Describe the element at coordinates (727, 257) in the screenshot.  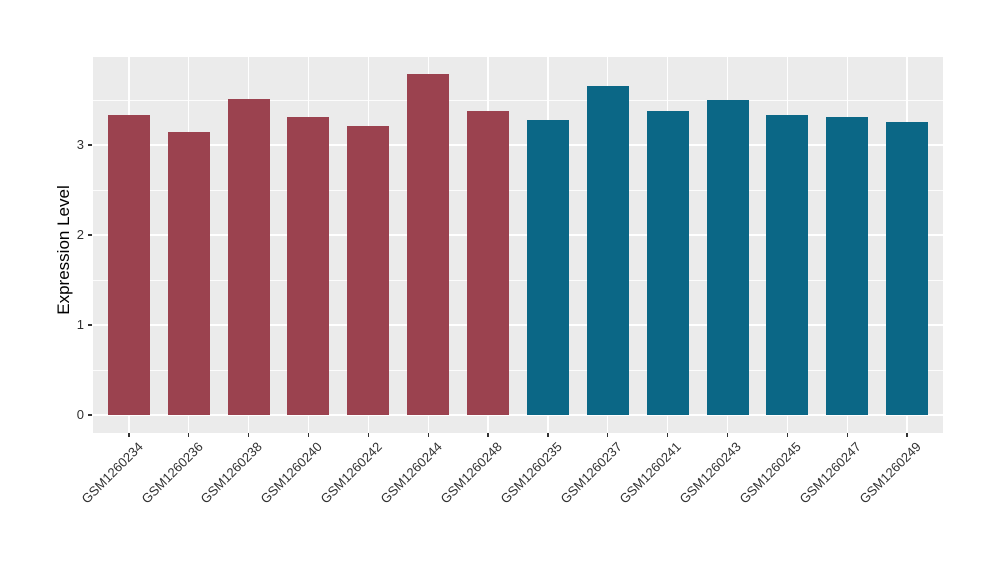
I see `bar-GSM1260243` at that location.